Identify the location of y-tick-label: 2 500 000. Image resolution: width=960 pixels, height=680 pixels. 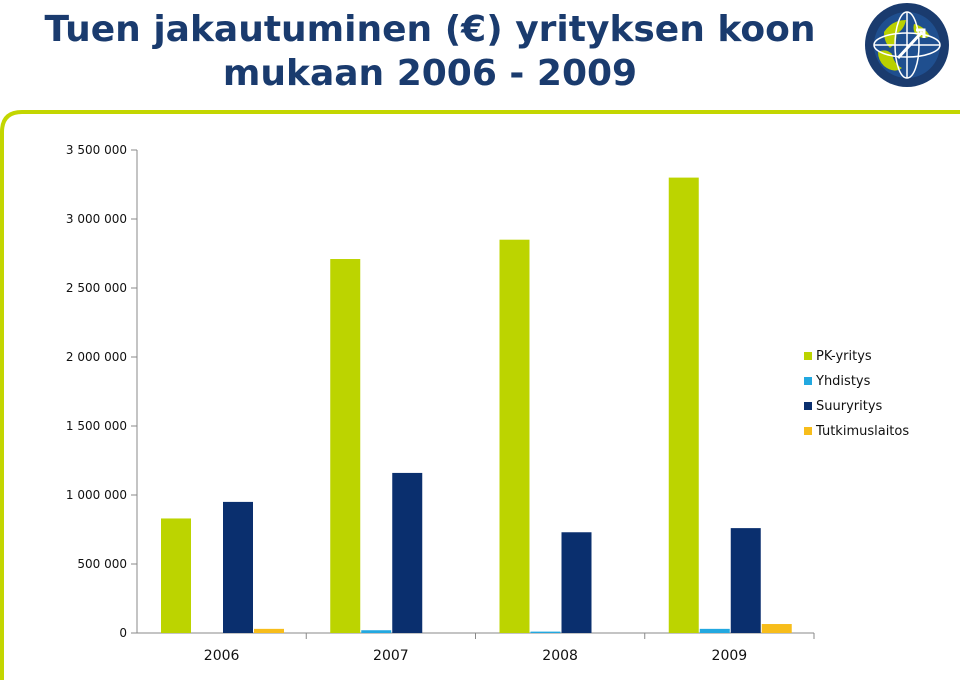
(96, 288).